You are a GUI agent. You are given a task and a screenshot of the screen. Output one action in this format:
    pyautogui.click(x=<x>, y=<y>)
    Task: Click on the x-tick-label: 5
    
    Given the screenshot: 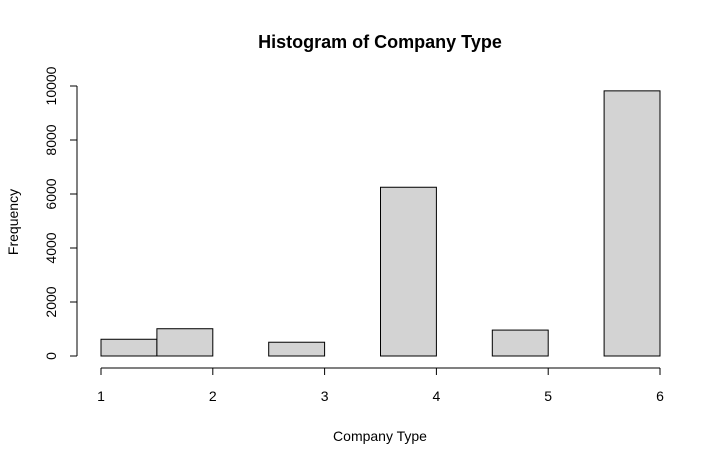 What is the action you would take?
    pyautogui.click(x=548, y=396)
    